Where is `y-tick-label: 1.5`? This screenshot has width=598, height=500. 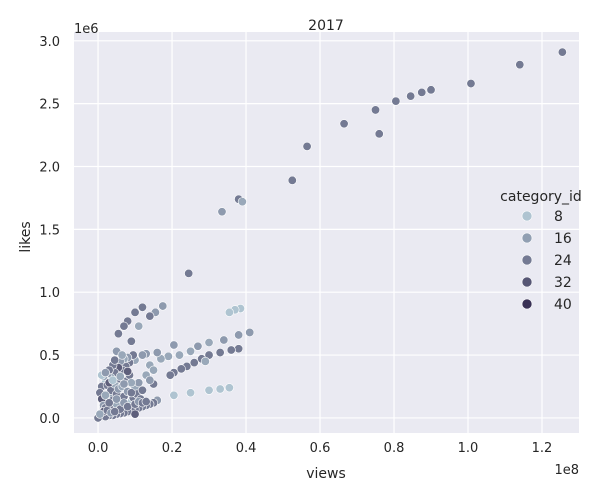 y-tick-label: 1.5 is located at coordinates (49, 230).